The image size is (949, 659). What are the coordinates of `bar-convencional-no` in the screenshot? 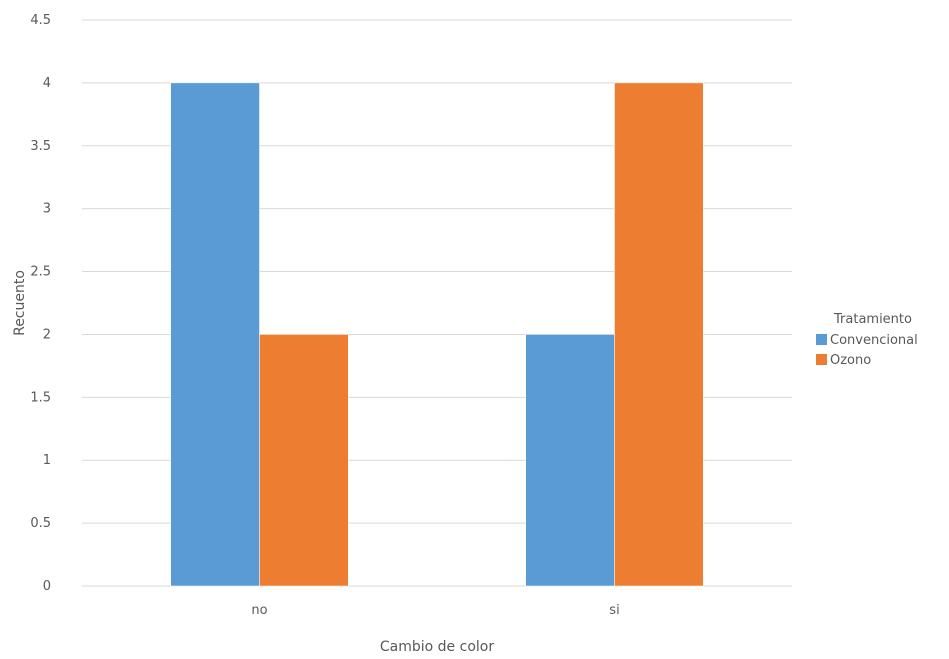 It's located at (215, 334).